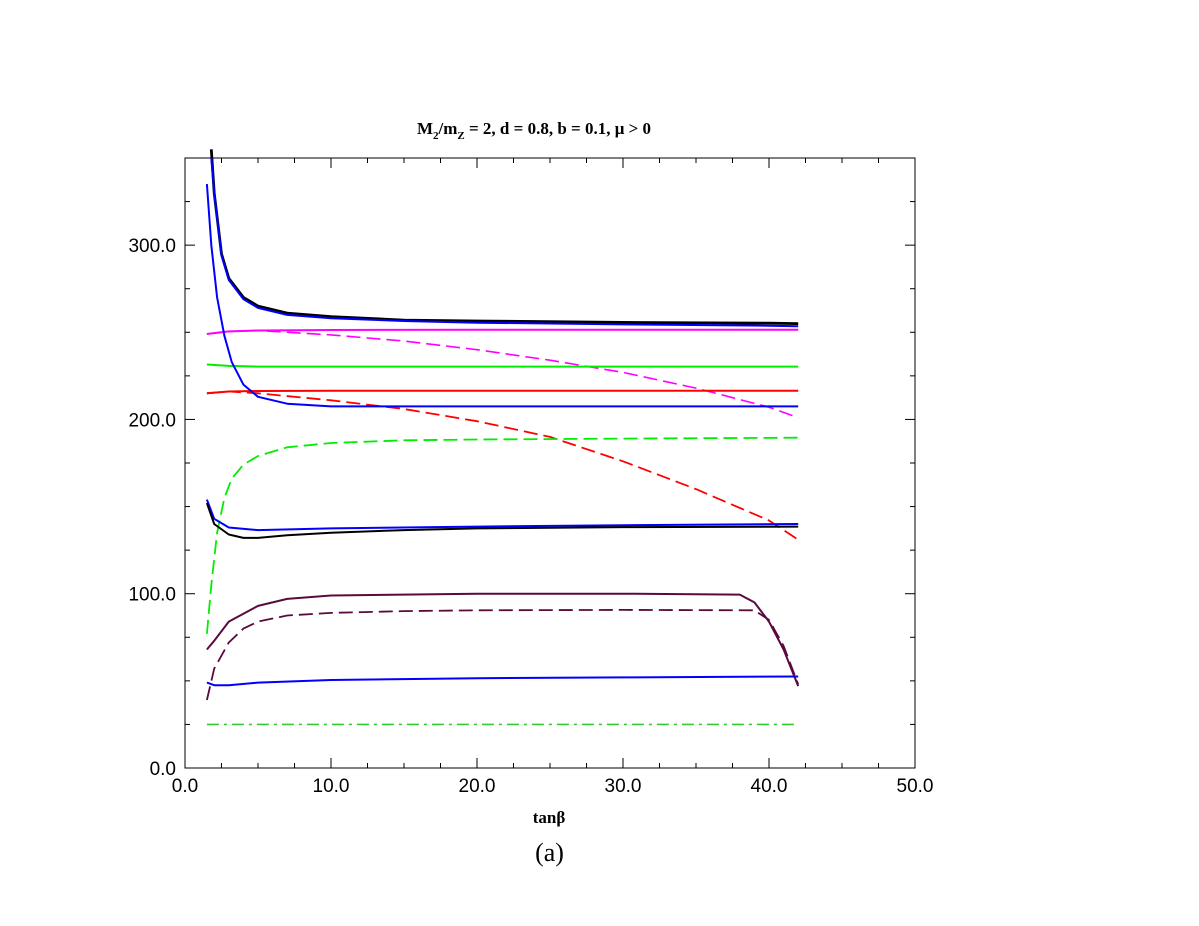 The image size is (1199, 926). What do you see at coordinates (558, 128) in the screenshot?
I see `title-part: = 2, d = 0.8, b = 0.1, μ > 0` at bounding box center [558, 128].